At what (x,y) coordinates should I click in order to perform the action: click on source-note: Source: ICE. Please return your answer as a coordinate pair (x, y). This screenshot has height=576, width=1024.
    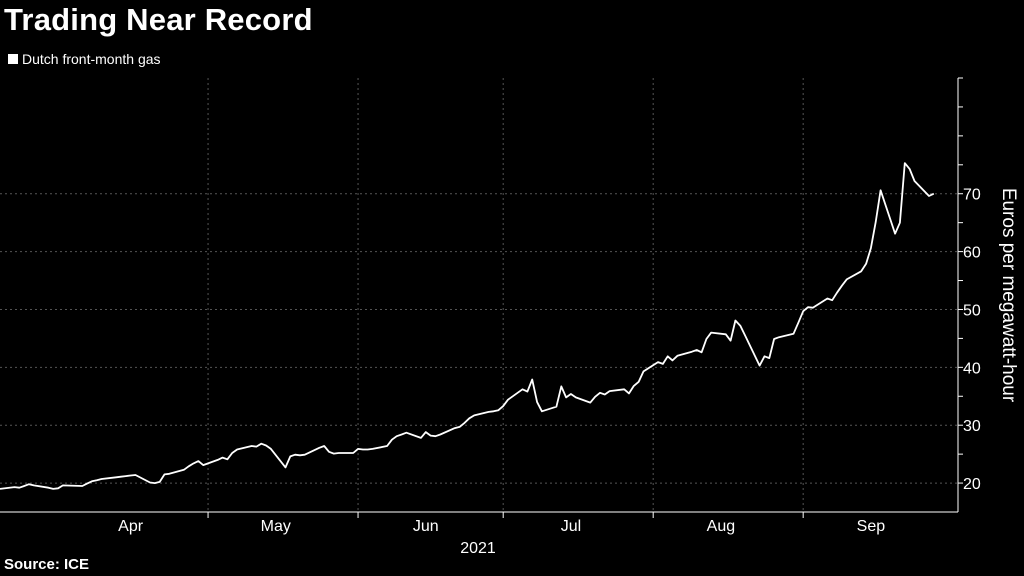
    Looking at the image, I should click on (47, 564).